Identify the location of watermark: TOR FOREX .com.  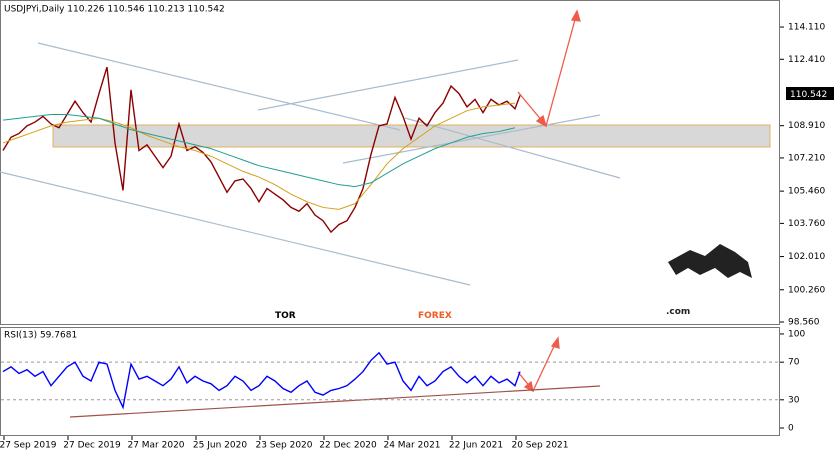
(513, 282).